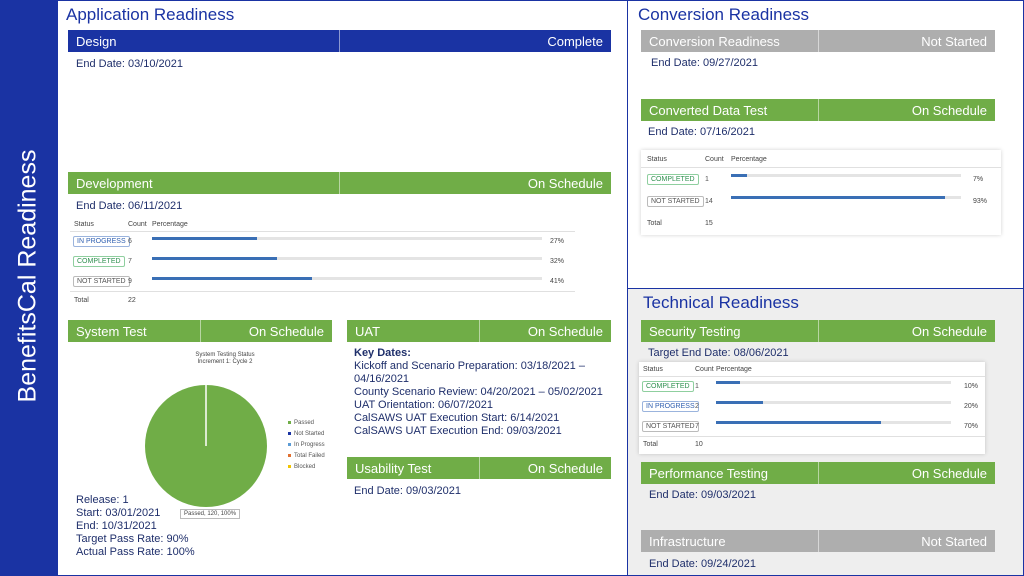  Describe the element at coordinates (557, 241) in the screenshot. I see `row-percentage: 27%` at that location.